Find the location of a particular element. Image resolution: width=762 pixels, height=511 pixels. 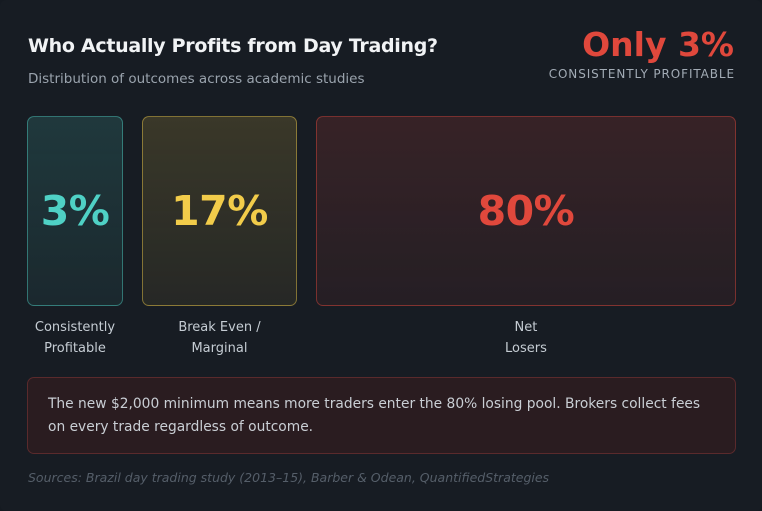

outcome-value-label: 3% is located at coordinates (75, 211).